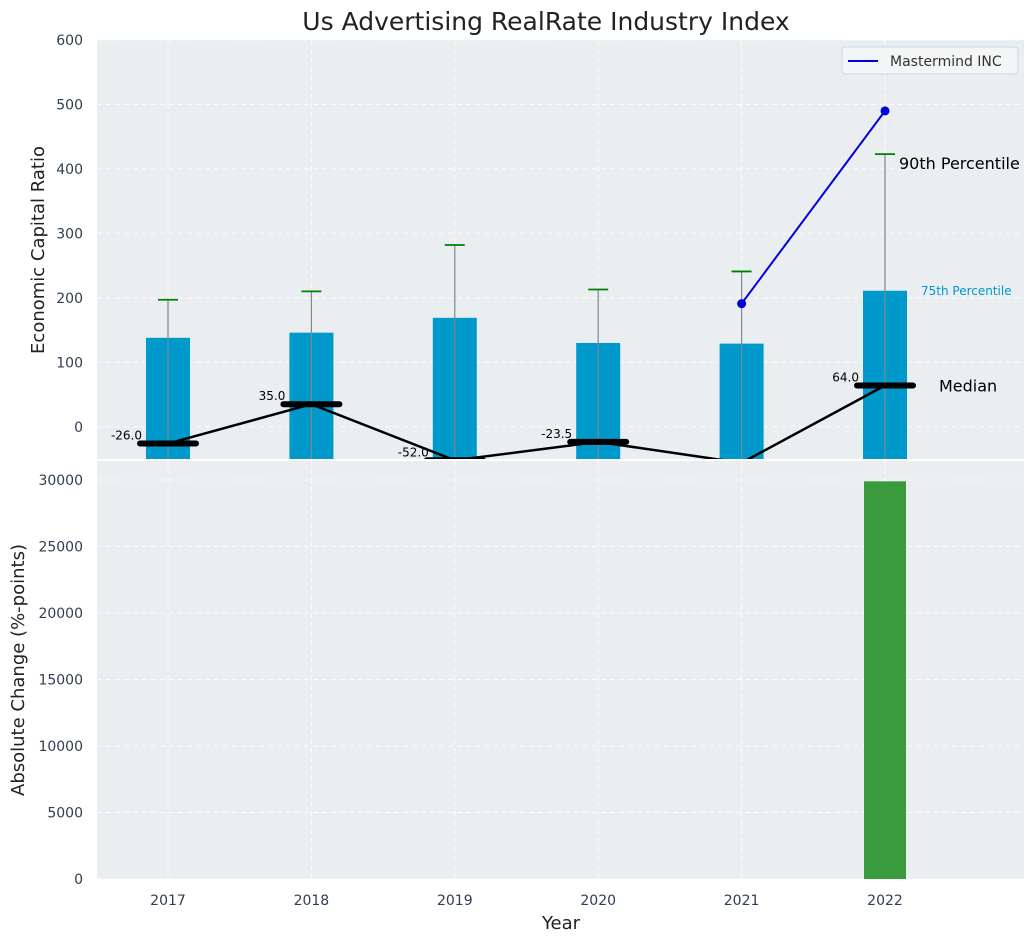 The height and width of the screenshot is (942, 1036). Describe the element at coordinates (526, 421) in the screenshot. I see `median-line` at that location.